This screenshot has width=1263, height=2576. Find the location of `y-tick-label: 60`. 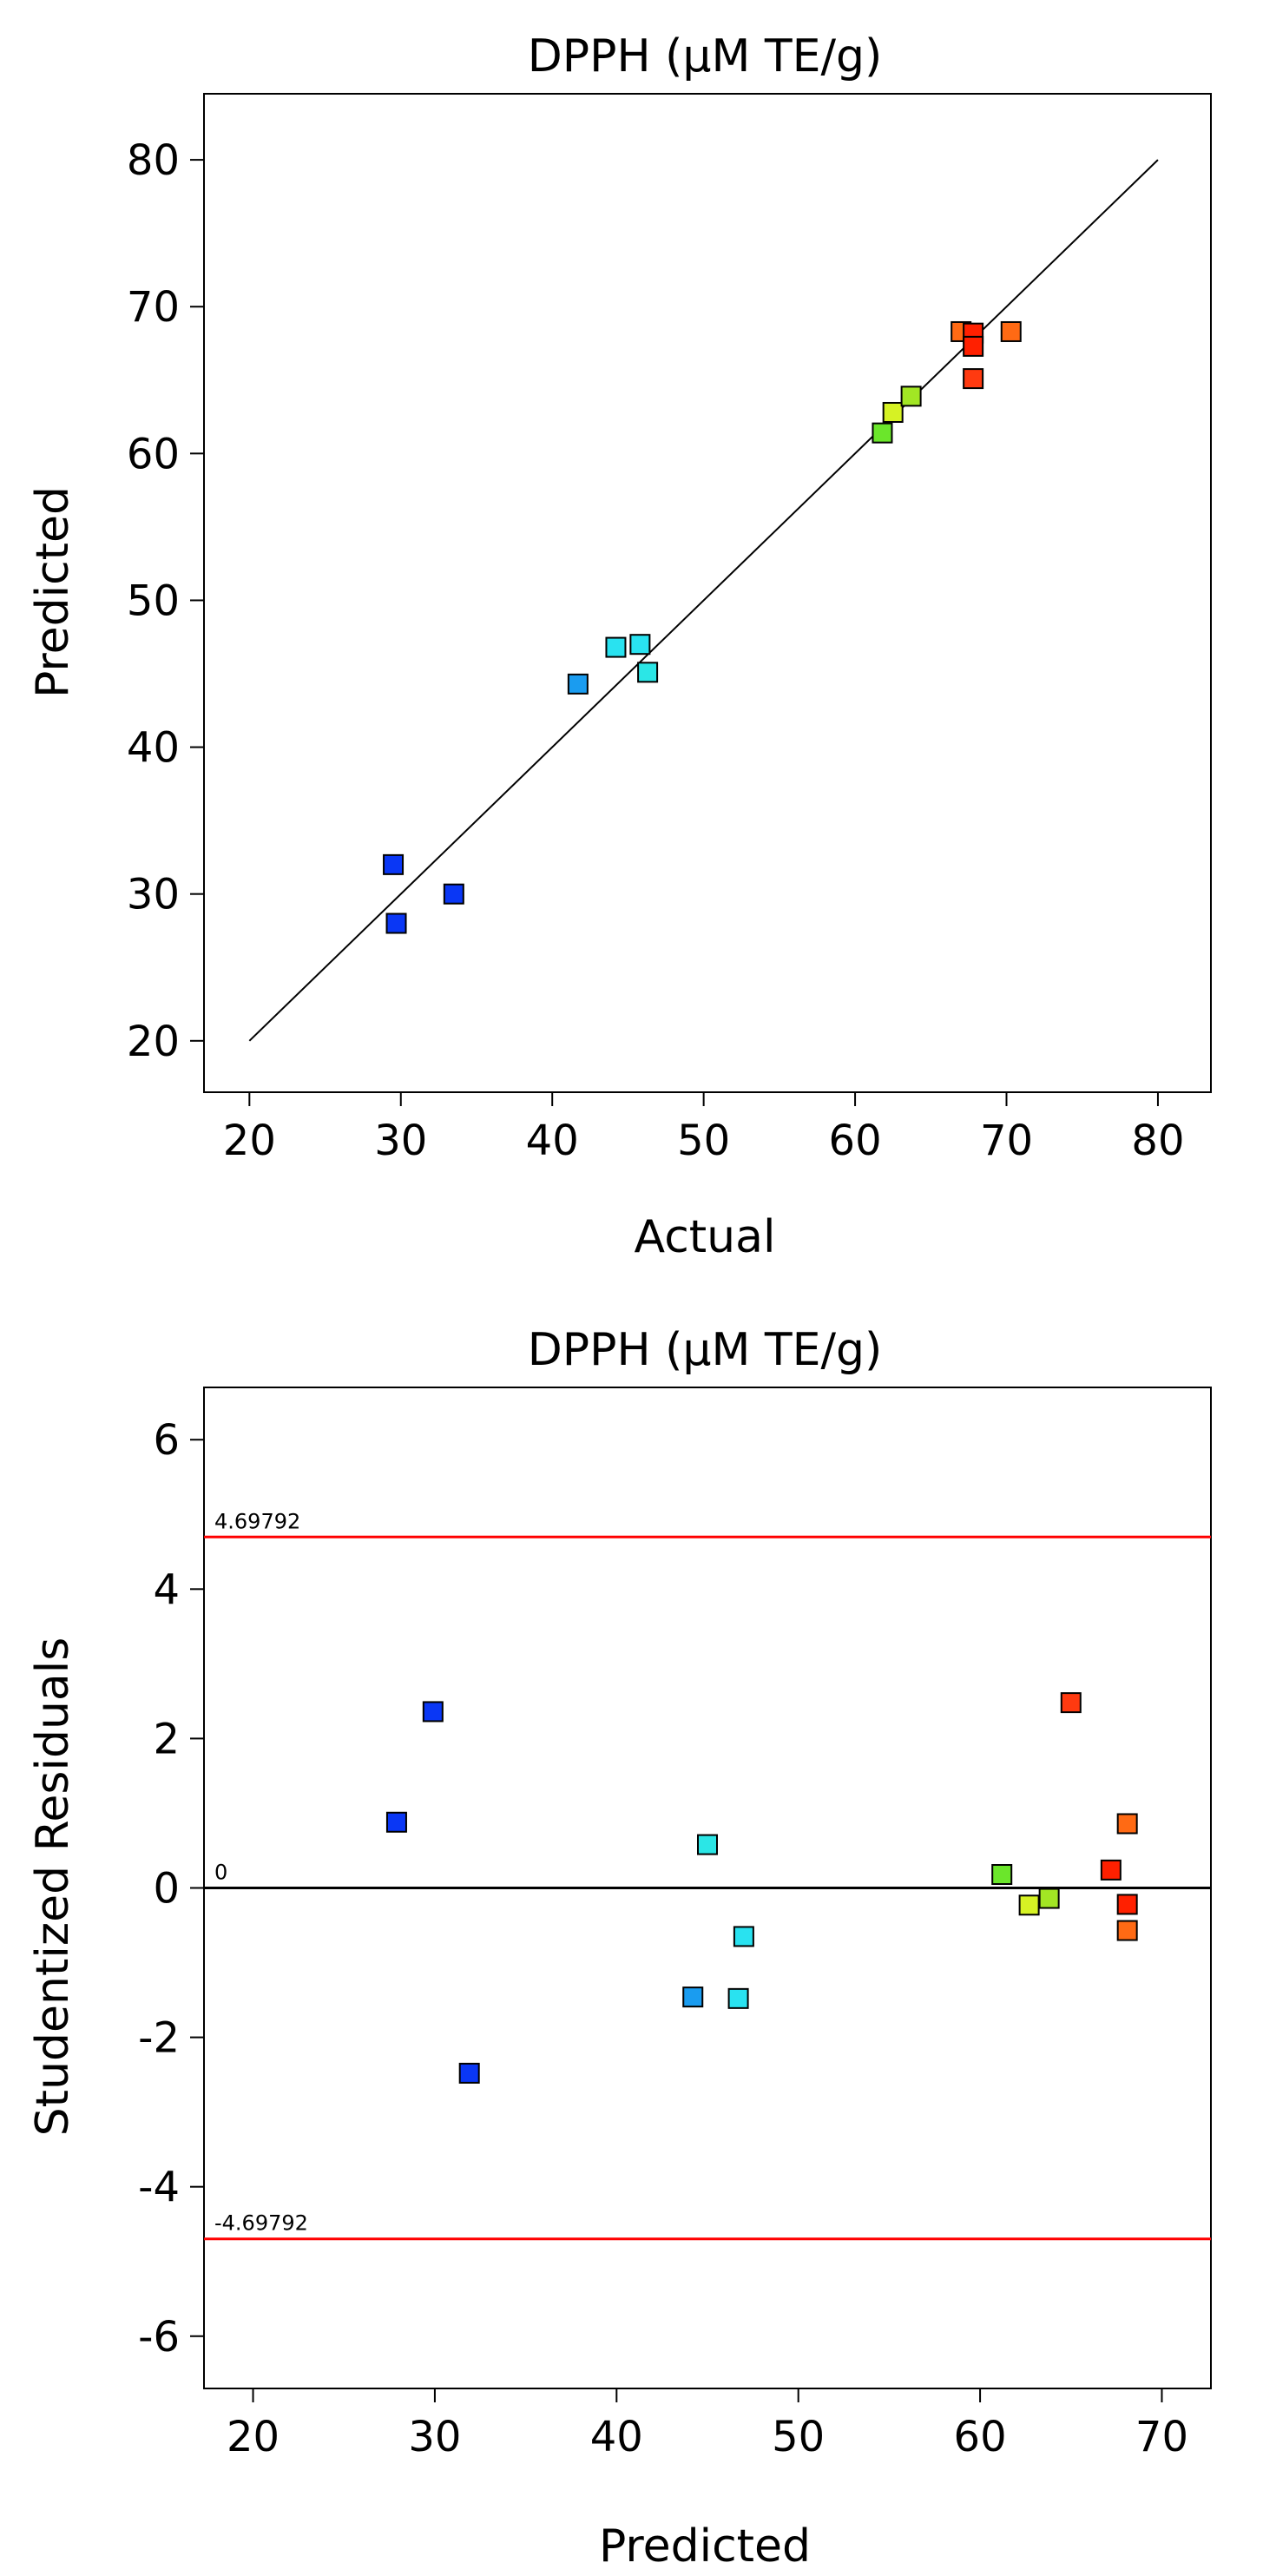

y-tick-label: 60 is located at coordinates (154, 454).